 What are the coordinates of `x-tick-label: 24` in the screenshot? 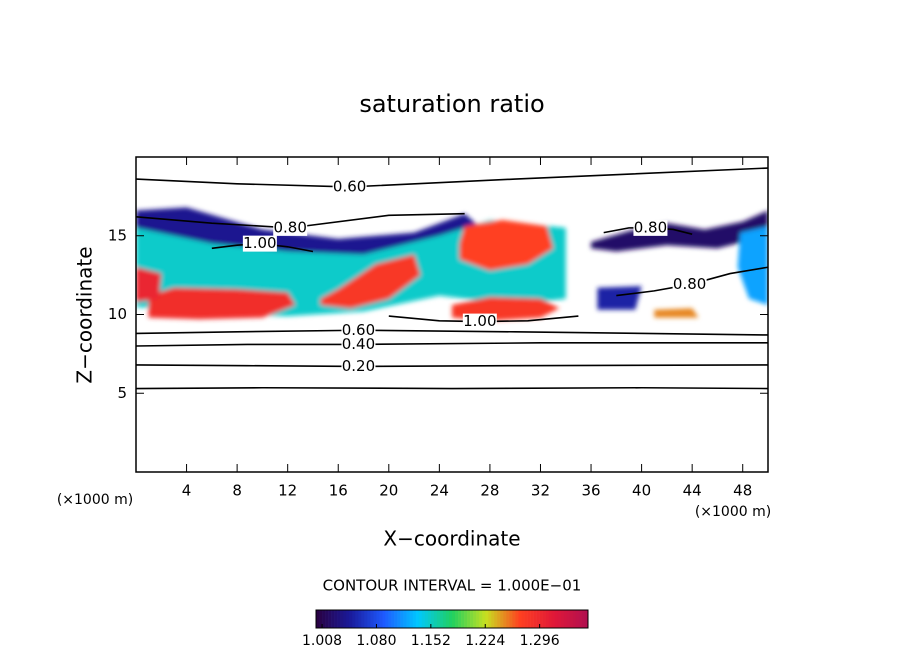 It's located at (439, 491).